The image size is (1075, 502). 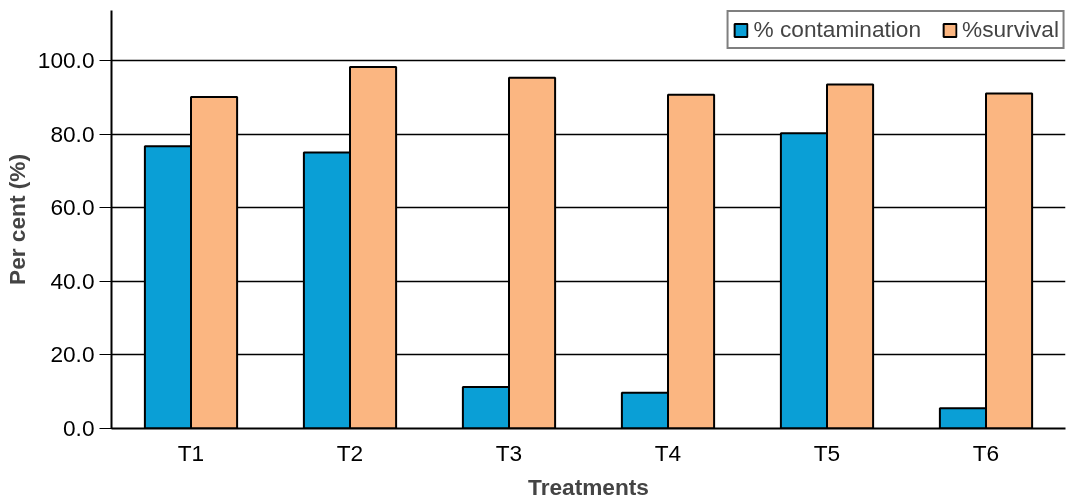 I want to click on y-tick-label: 80.0, so click(x=72, y=133).